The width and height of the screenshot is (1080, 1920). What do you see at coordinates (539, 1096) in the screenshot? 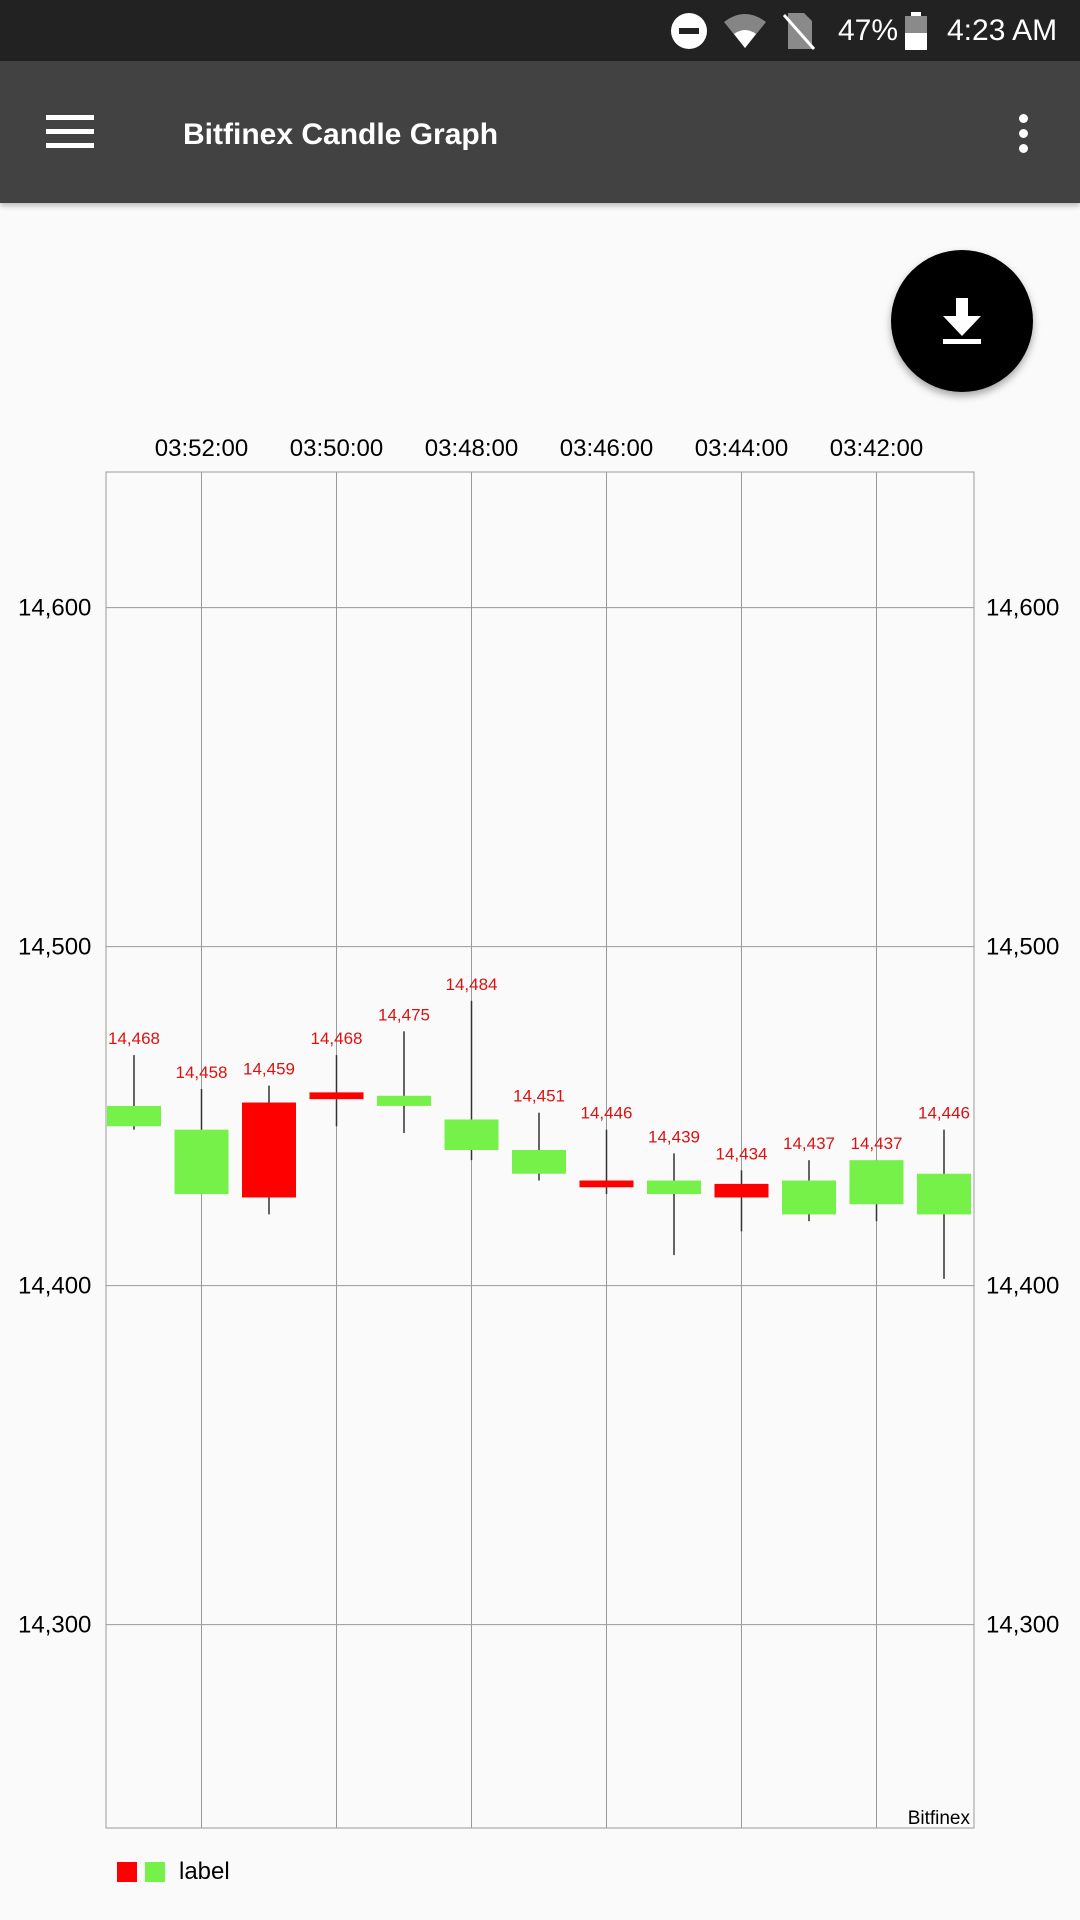
I see `candle-value-label: 14,451` at bounding box center [539, 1096].